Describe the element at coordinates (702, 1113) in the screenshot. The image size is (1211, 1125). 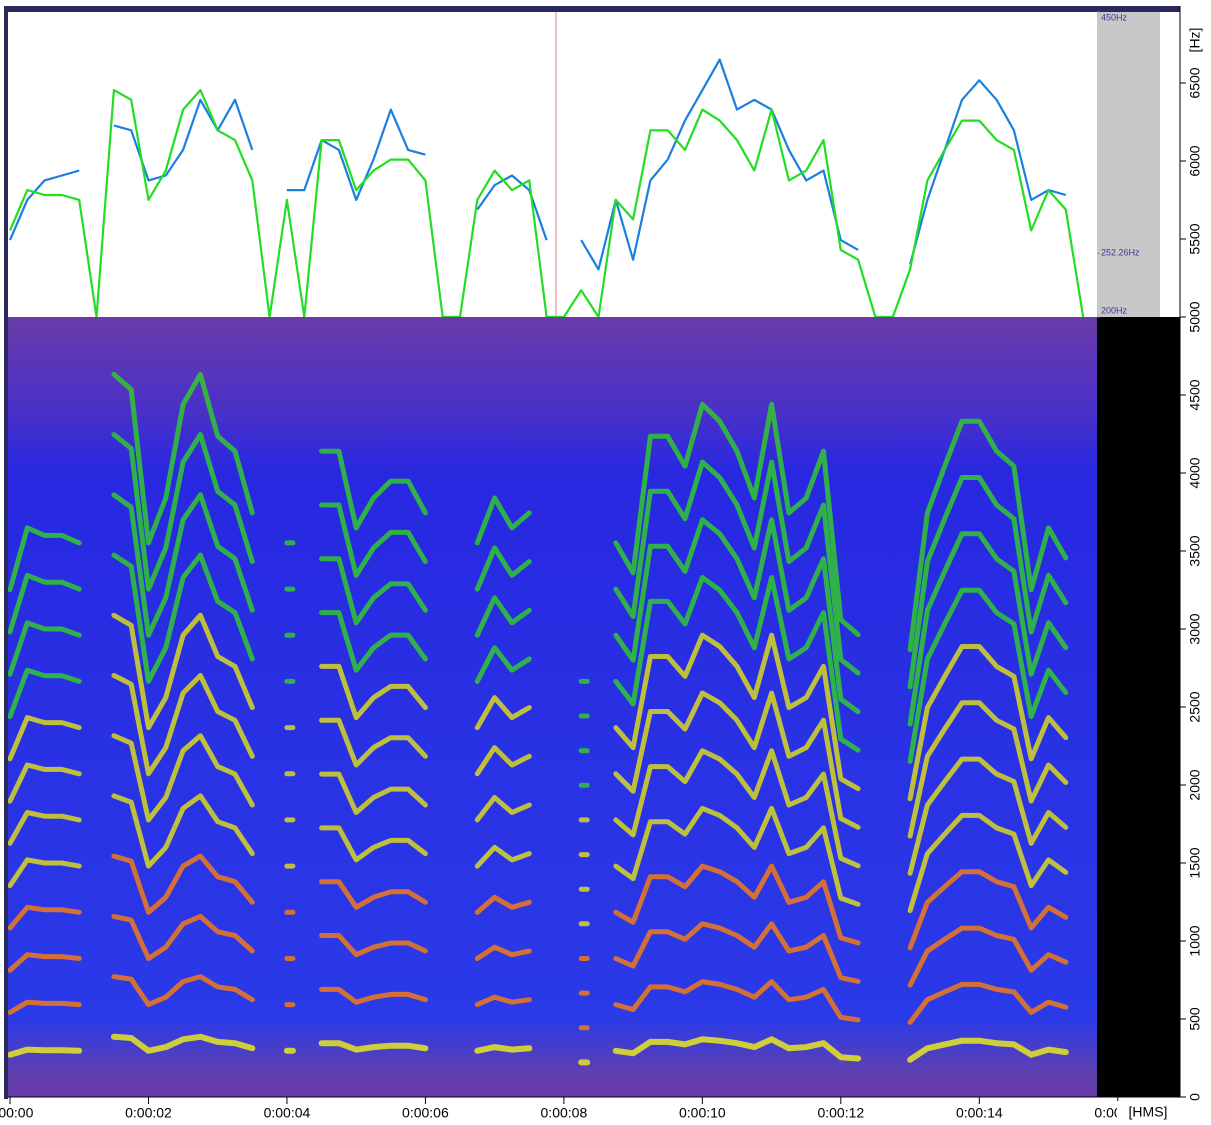
I see `x-tick-label: 0:00:10` at that location.